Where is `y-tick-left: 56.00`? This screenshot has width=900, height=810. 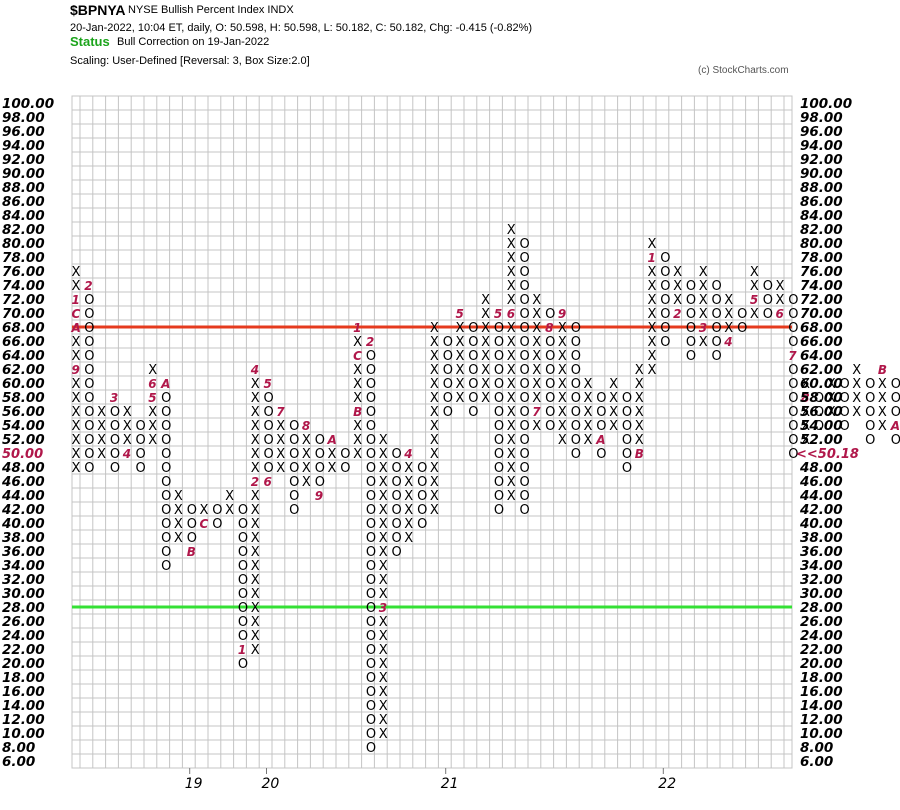
y-tick-left: 56.00 is located at coordinates (23, 412).